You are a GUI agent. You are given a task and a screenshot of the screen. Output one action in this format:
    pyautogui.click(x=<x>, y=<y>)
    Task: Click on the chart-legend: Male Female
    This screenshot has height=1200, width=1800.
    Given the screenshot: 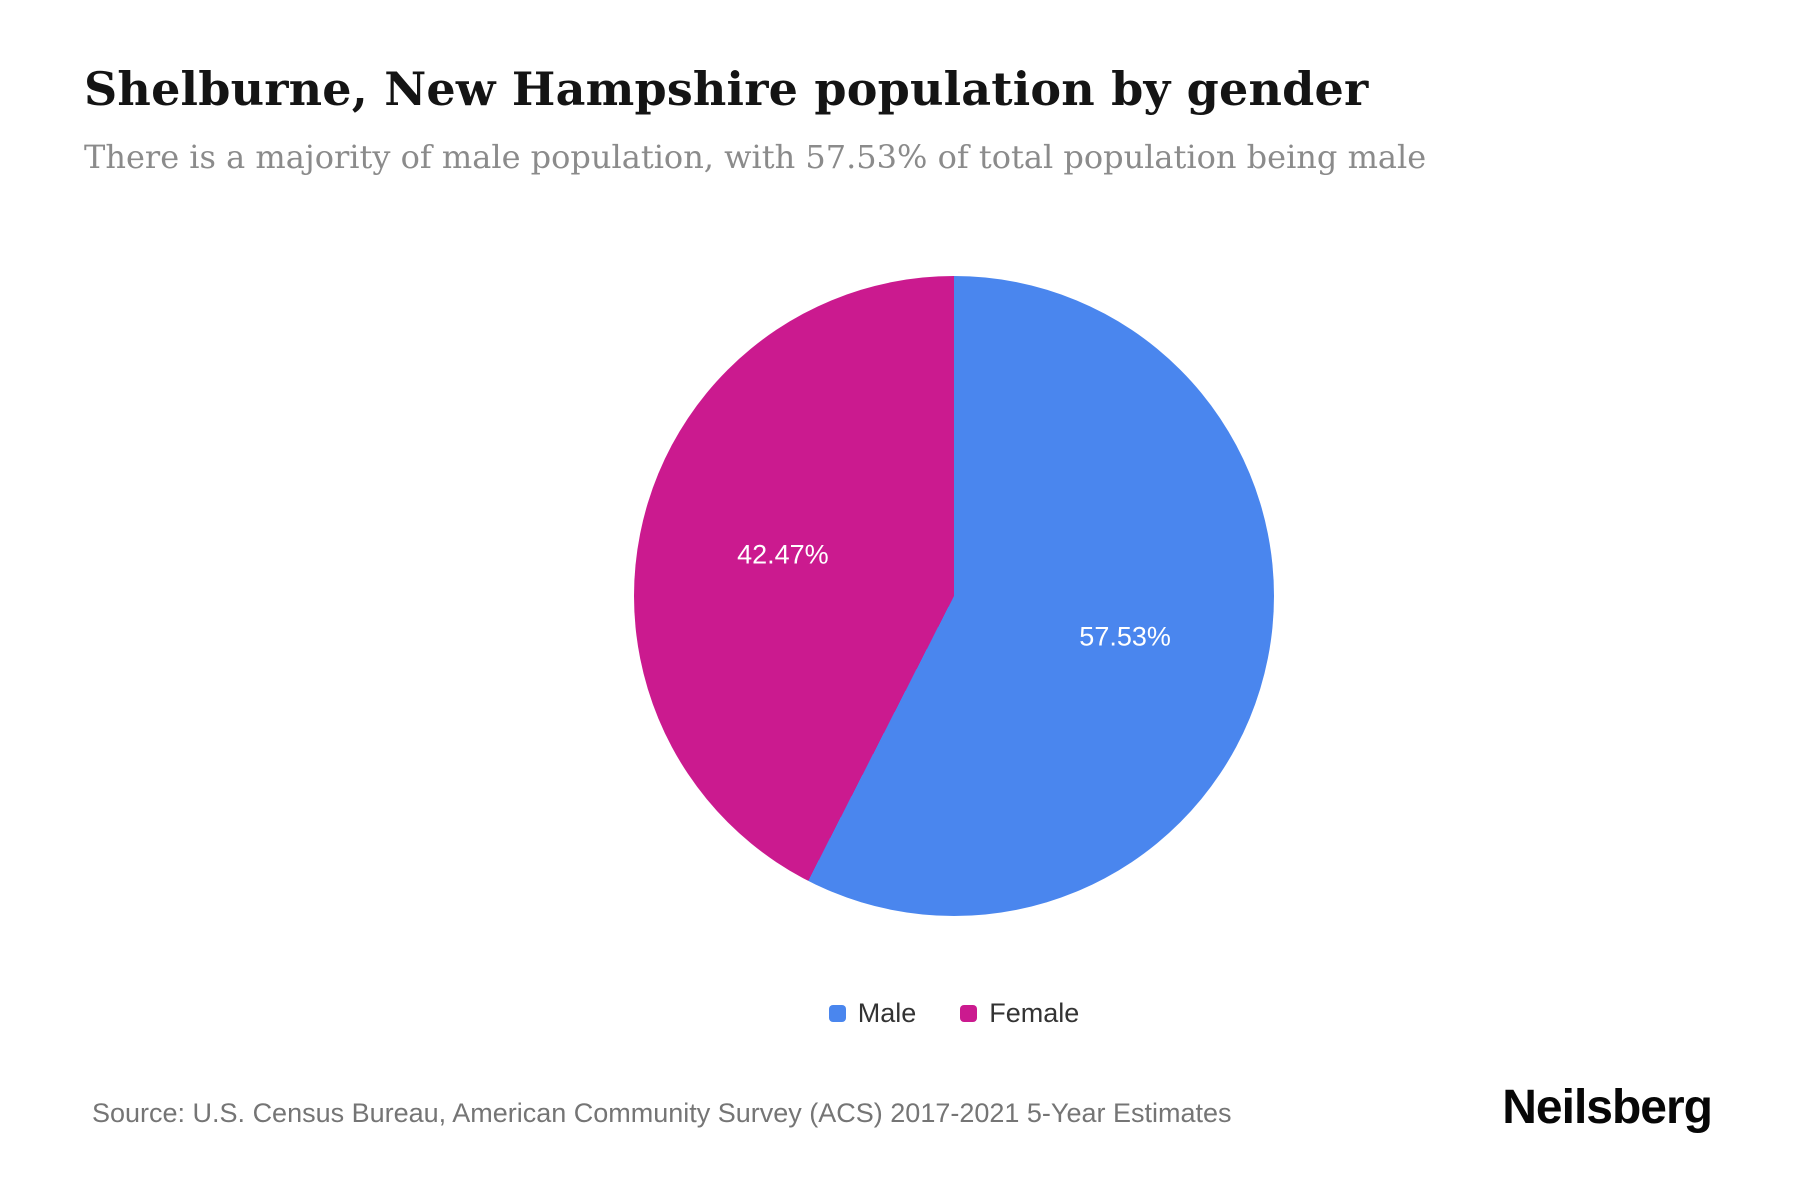 What is the action you would take?
    pyautogui.click(x=954, y=1013)
    